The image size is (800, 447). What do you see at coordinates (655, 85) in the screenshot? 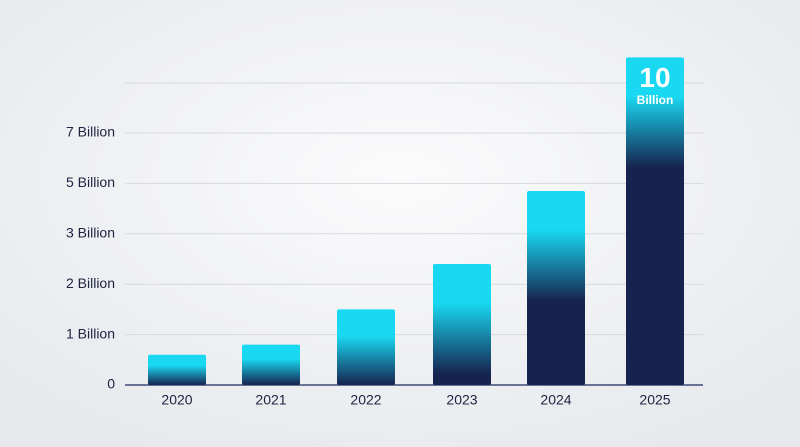
I see `value-label: 10 Billion` at bounding box center [655, 85].